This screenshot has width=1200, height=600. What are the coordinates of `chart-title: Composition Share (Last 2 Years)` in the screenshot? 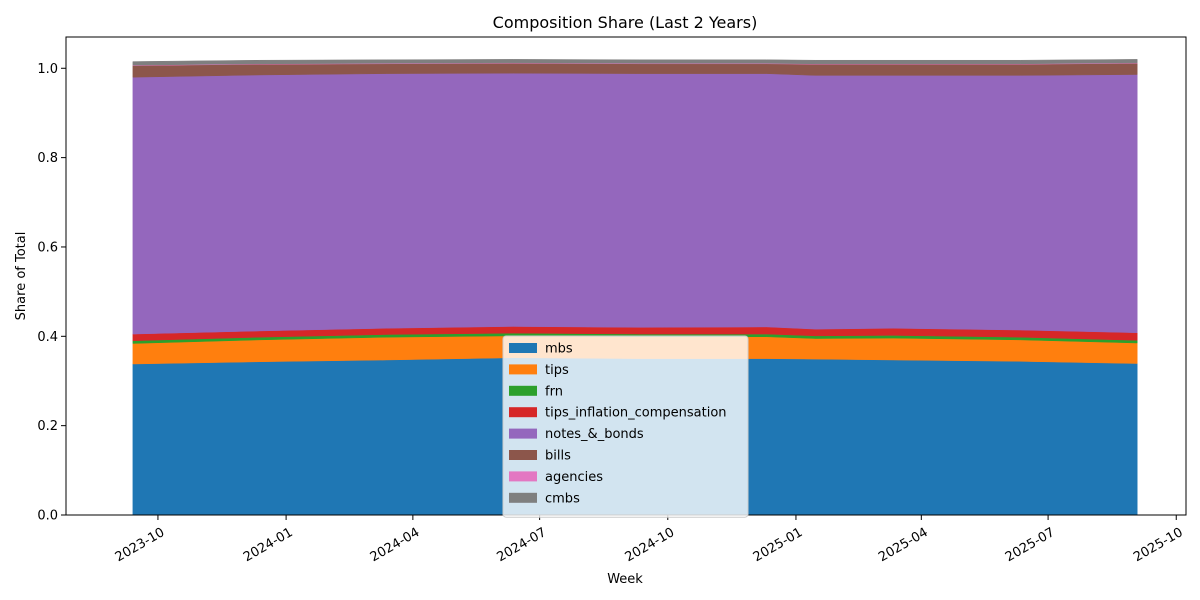 It's located at (625, 22).